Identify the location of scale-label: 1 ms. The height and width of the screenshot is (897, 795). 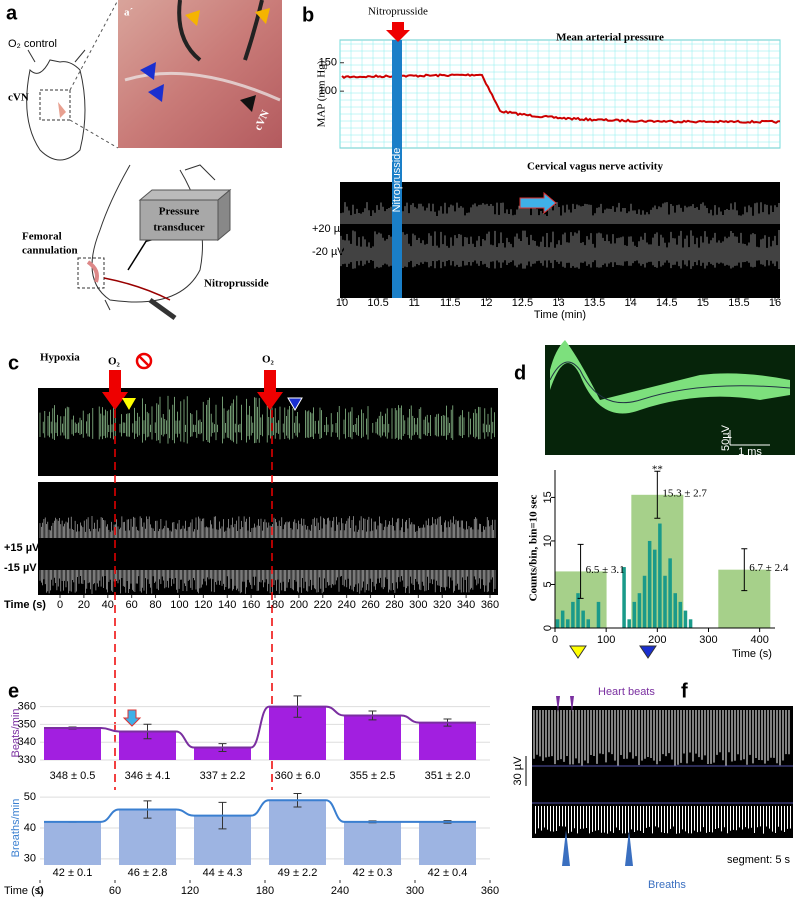
(750, 452).